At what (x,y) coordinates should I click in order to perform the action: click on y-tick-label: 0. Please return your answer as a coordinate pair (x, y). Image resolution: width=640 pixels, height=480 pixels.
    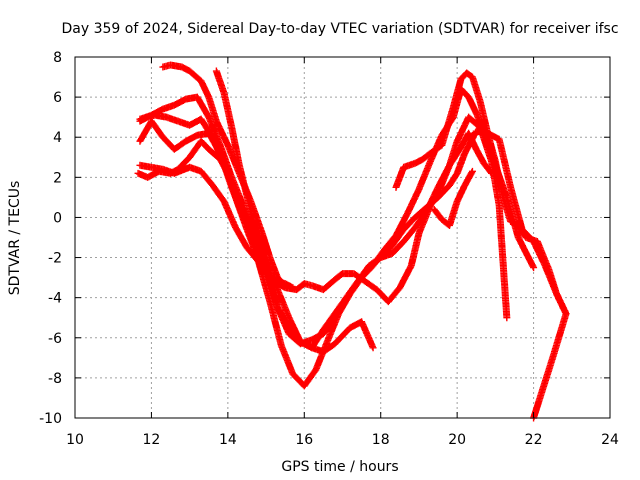
    Looking at the image, I should click on (57, 218).